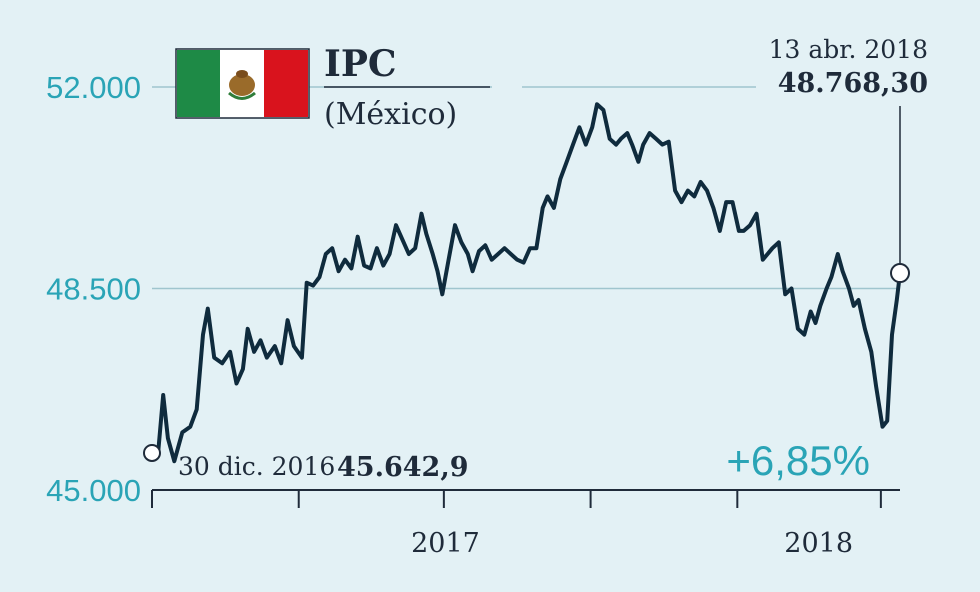 The image size is (980, 592). What do you see at coordinates (242, 83) in the screenshot?
I see `mexico-flag-icon` at bounding box center [242, 83].